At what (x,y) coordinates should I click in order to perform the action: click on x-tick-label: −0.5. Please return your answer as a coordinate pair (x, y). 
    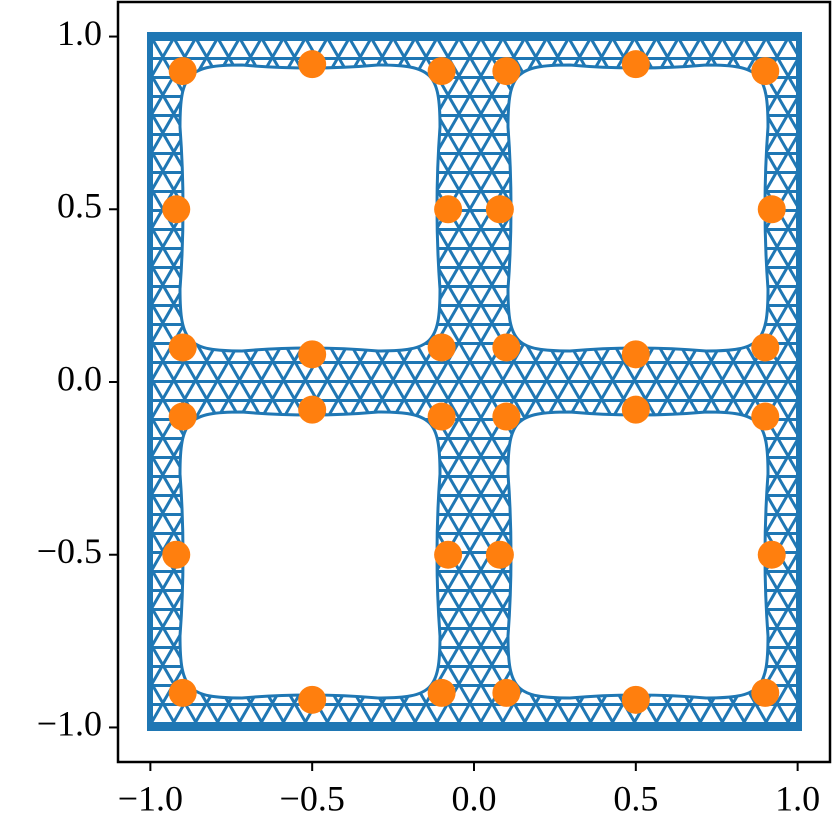
    Looking at the image, I should click on (312, 798).